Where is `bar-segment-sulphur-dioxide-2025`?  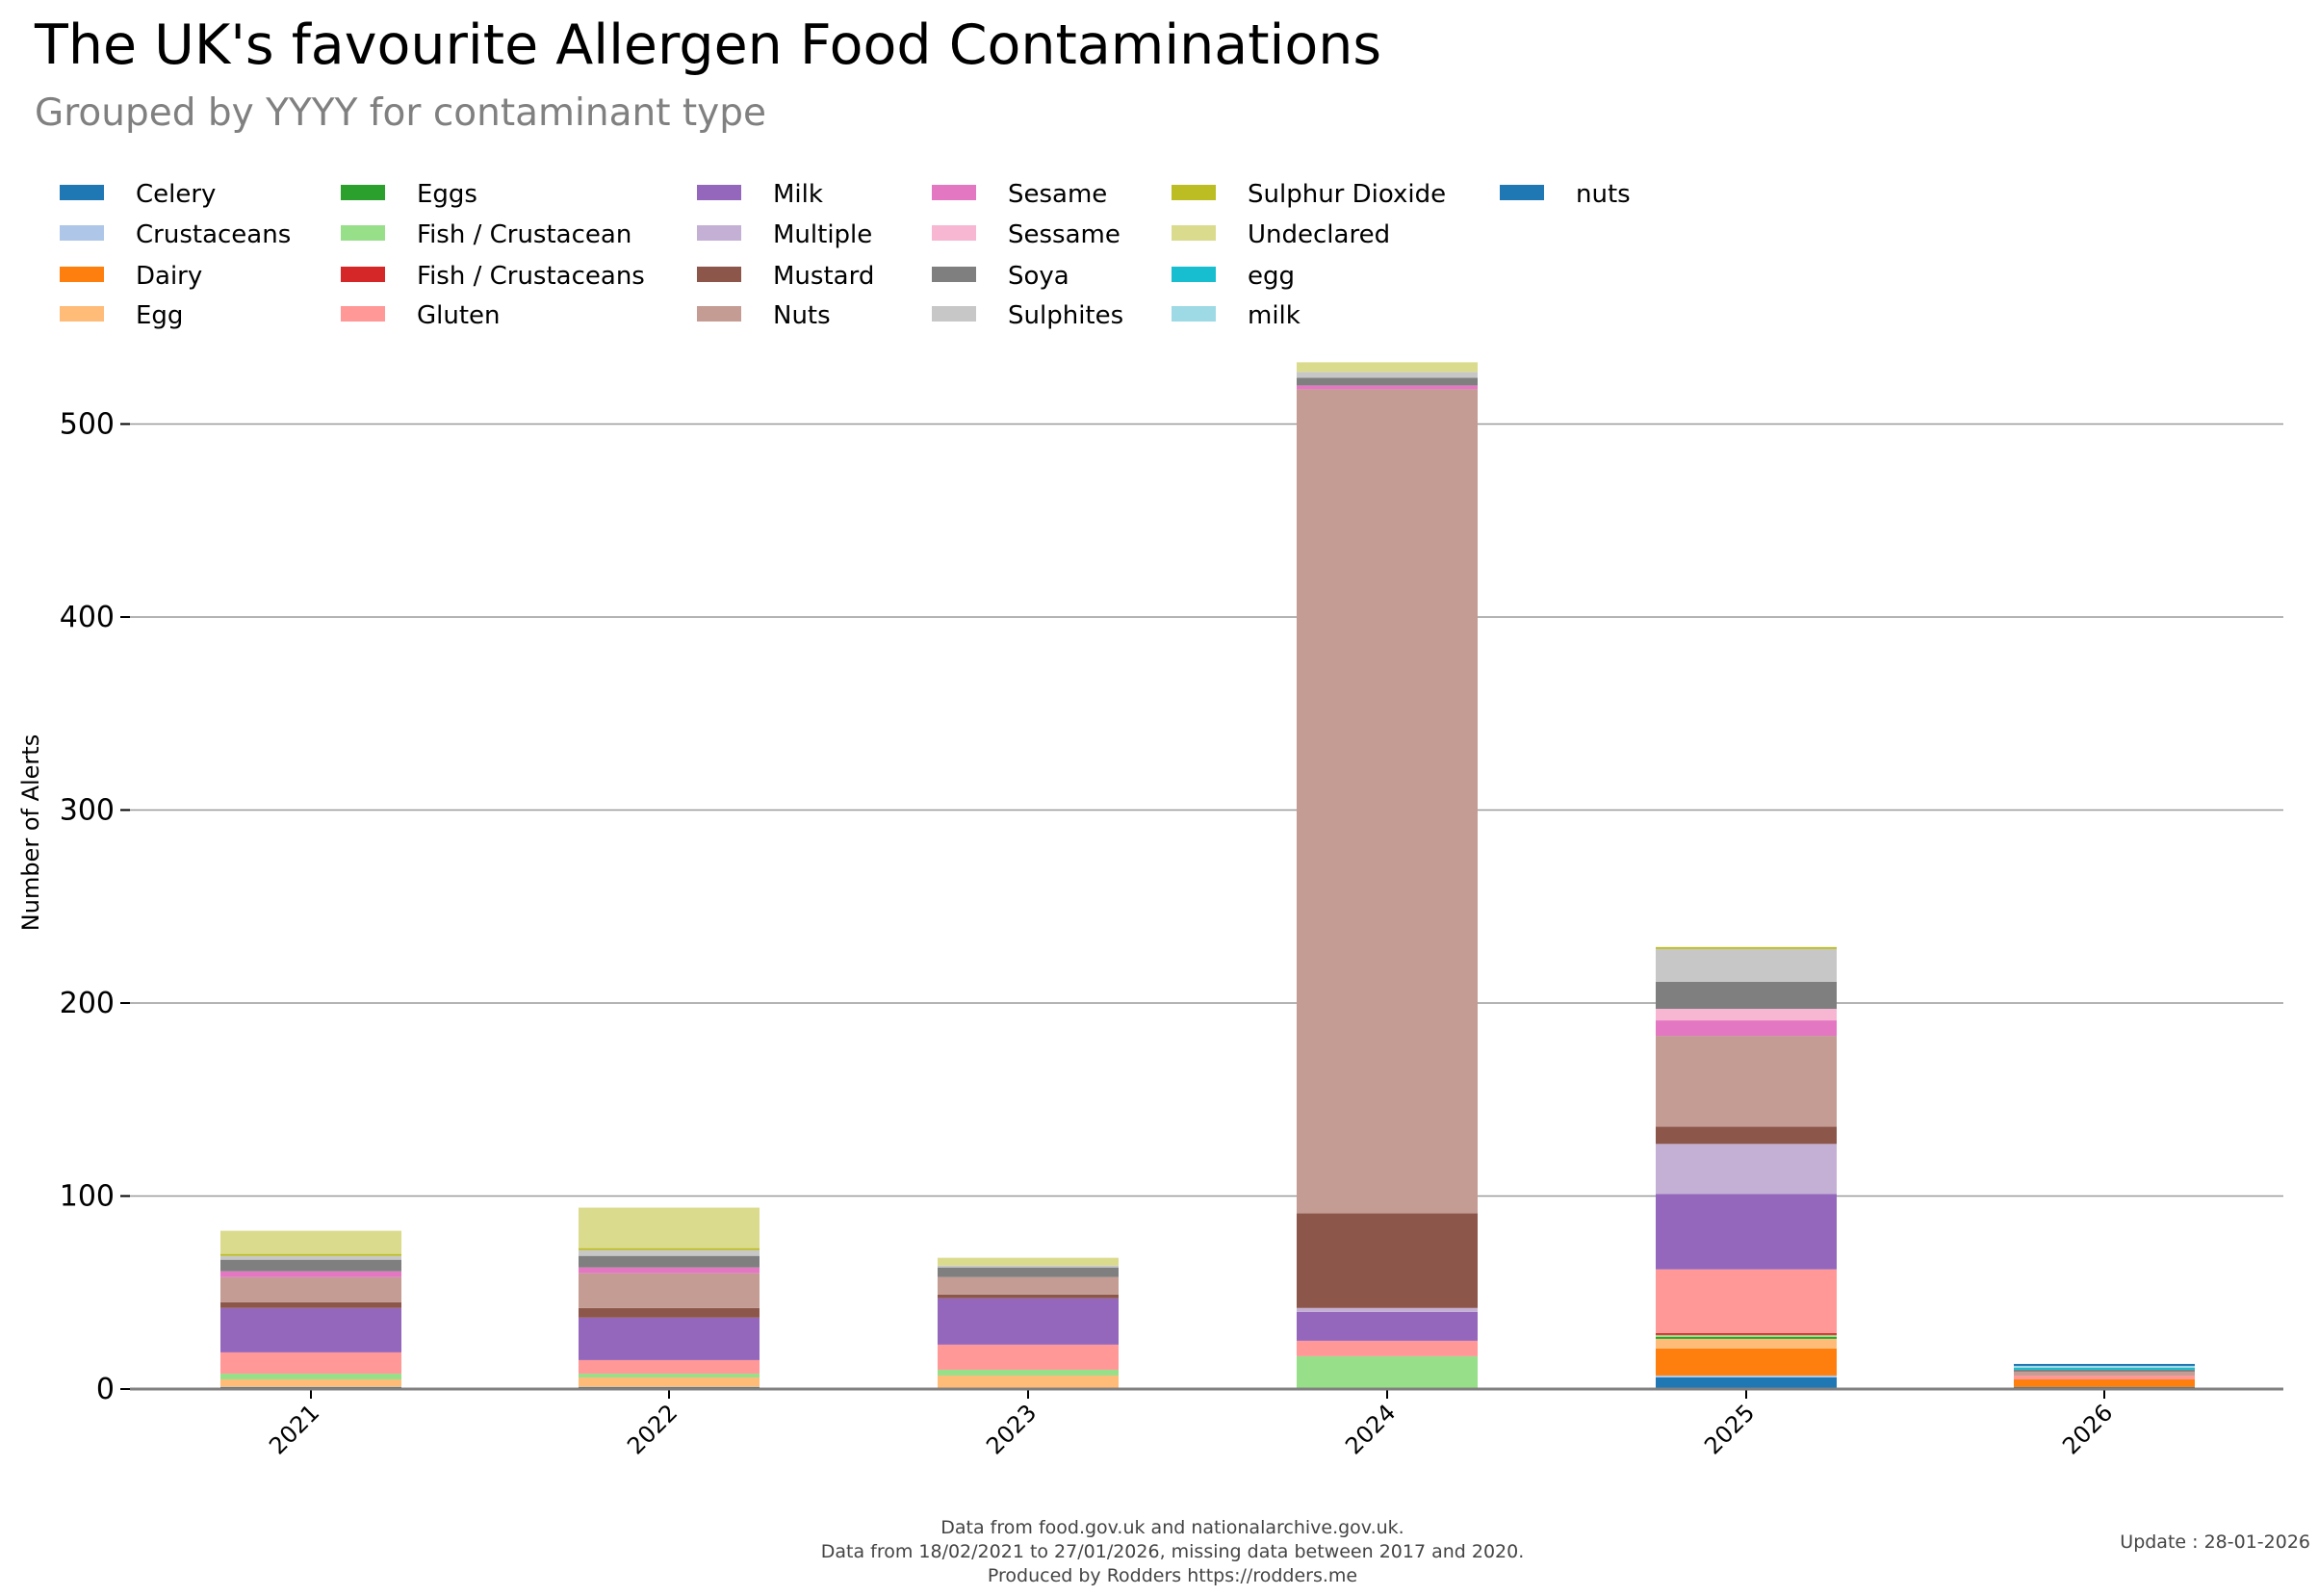 bar-segment-sulphur-dioxide-2025 is located at coordinates (1746, 948).